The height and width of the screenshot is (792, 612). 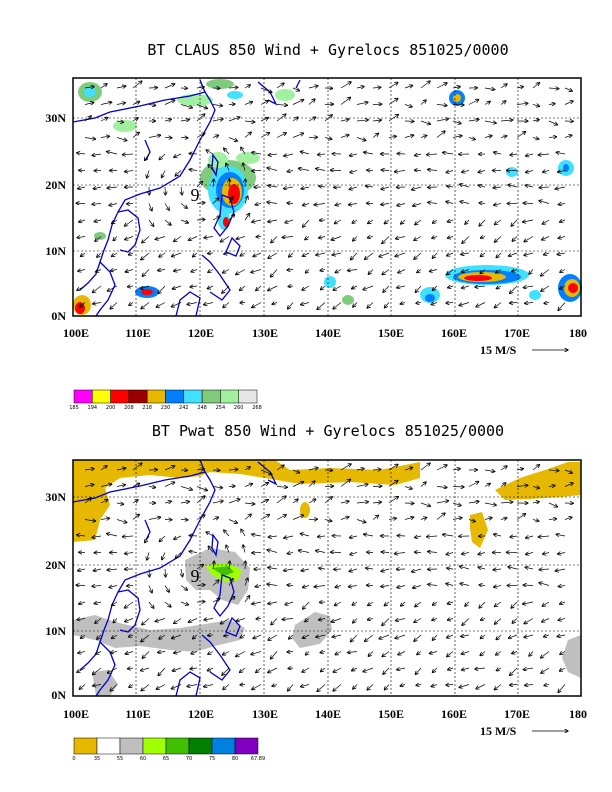 I want to click on colorbar-label: 80, so click(x=235, y=759).